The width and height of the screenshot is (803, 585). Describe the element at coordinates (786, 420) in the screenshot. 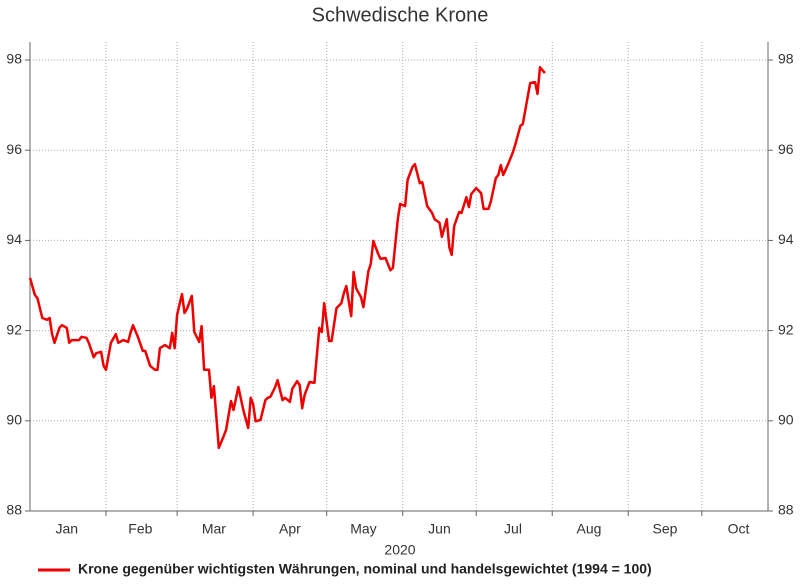

I see `y2-tick-label: 90` at that location.